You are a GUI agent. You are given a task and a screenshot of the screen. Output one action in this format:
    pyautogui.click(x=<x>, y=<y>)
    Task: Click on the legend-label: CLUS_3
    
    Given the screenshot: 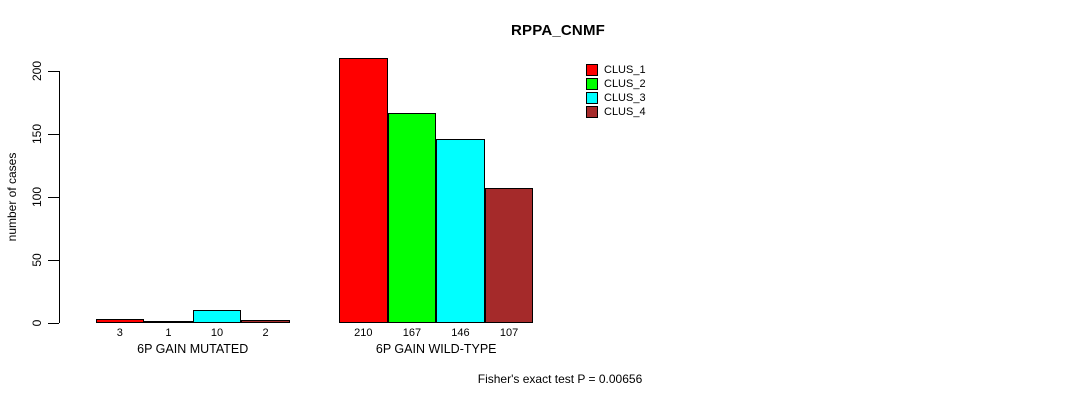 What is the action you would take?
    pyautogui.click(x=625, y=98)
    